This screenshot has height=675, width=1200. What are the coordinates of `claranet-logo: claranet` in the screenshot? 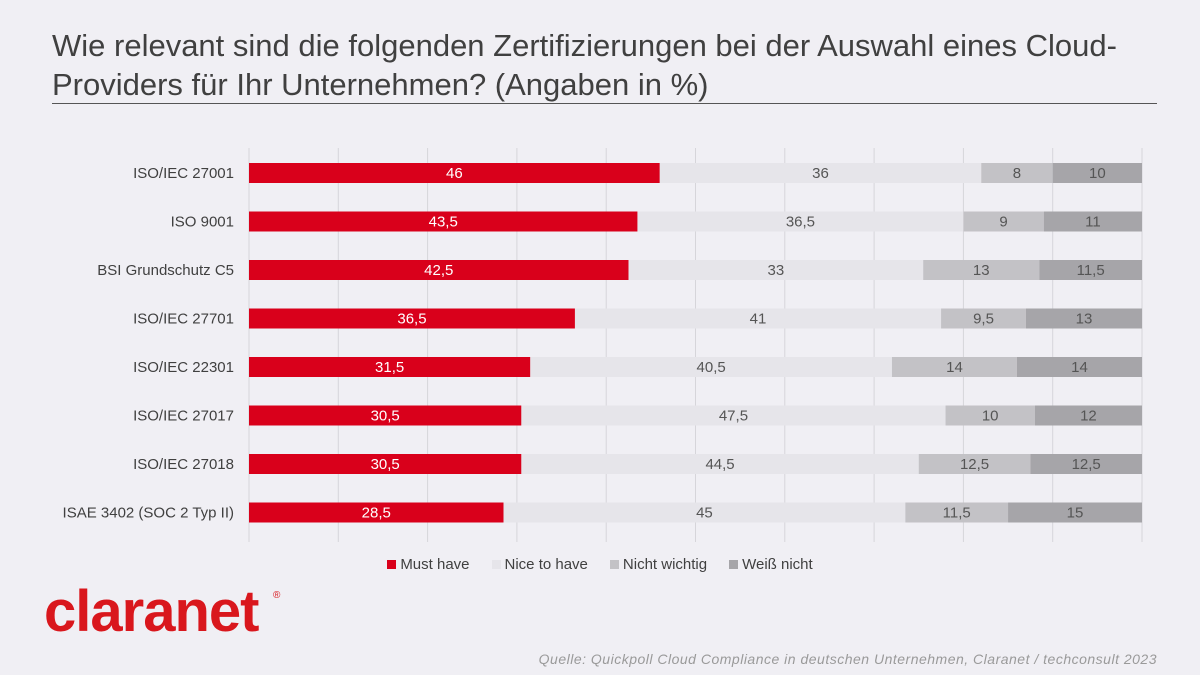 It's located at (151, 611).